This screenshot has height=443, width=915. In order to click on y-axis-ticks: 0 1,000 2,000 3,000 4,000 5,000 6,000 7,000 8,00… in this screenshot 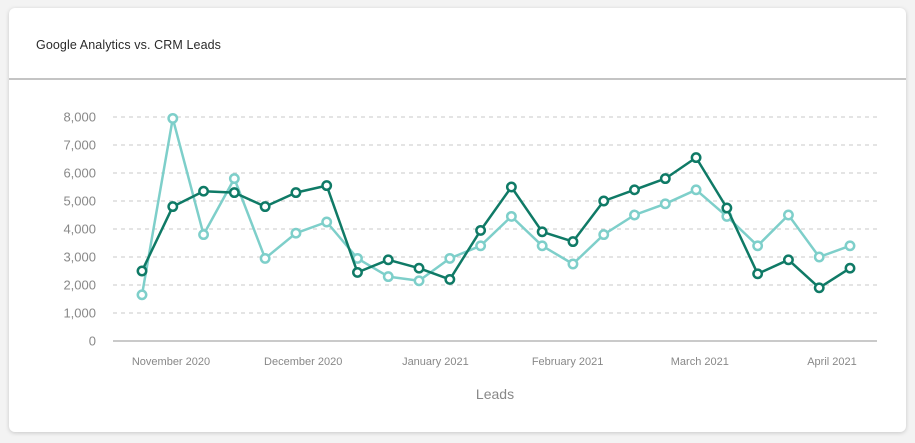, I will do `click(79, 229)`.